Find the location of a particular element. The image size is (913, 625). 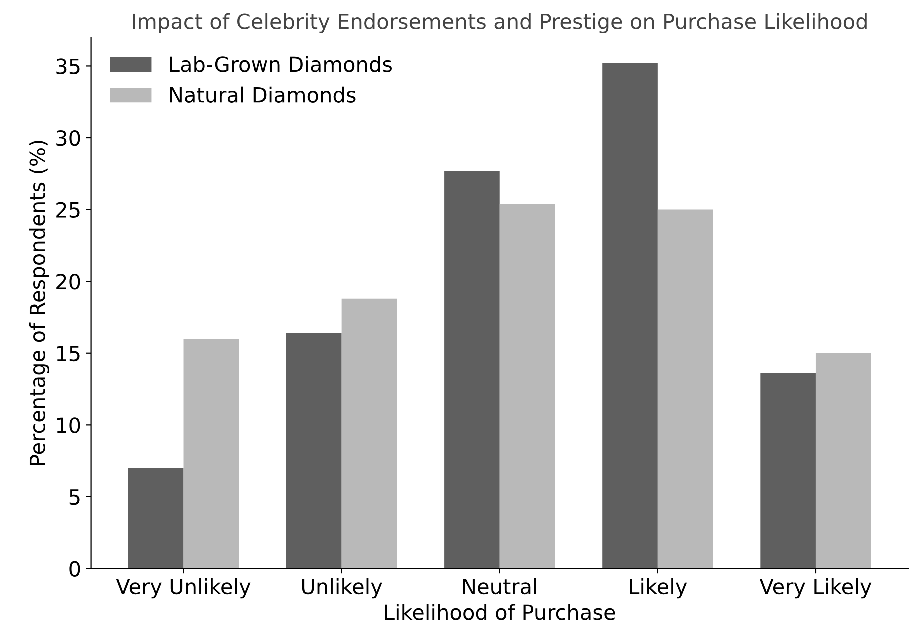

y-axis-title: Percentage of Respondents (%) is located at coordinates (39, 303).